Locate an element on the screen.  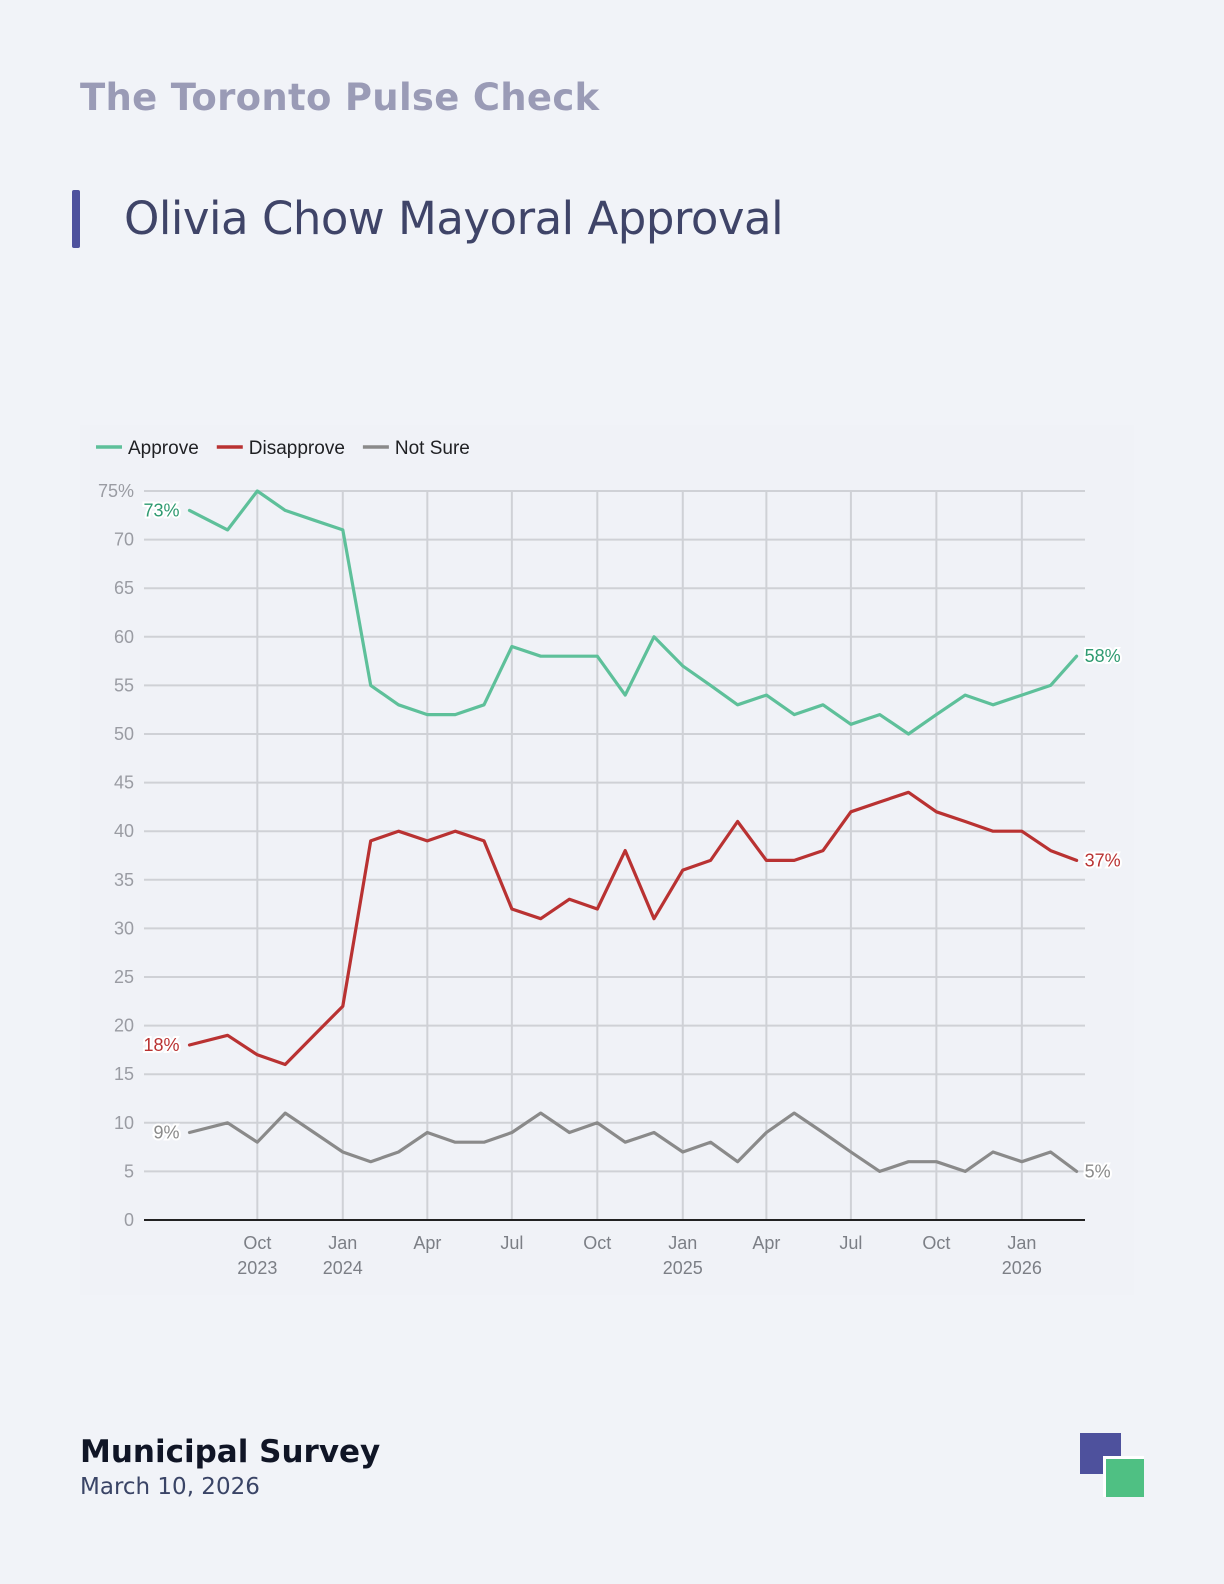
y-tick-label: 30 is located at coordinates (124, 928).